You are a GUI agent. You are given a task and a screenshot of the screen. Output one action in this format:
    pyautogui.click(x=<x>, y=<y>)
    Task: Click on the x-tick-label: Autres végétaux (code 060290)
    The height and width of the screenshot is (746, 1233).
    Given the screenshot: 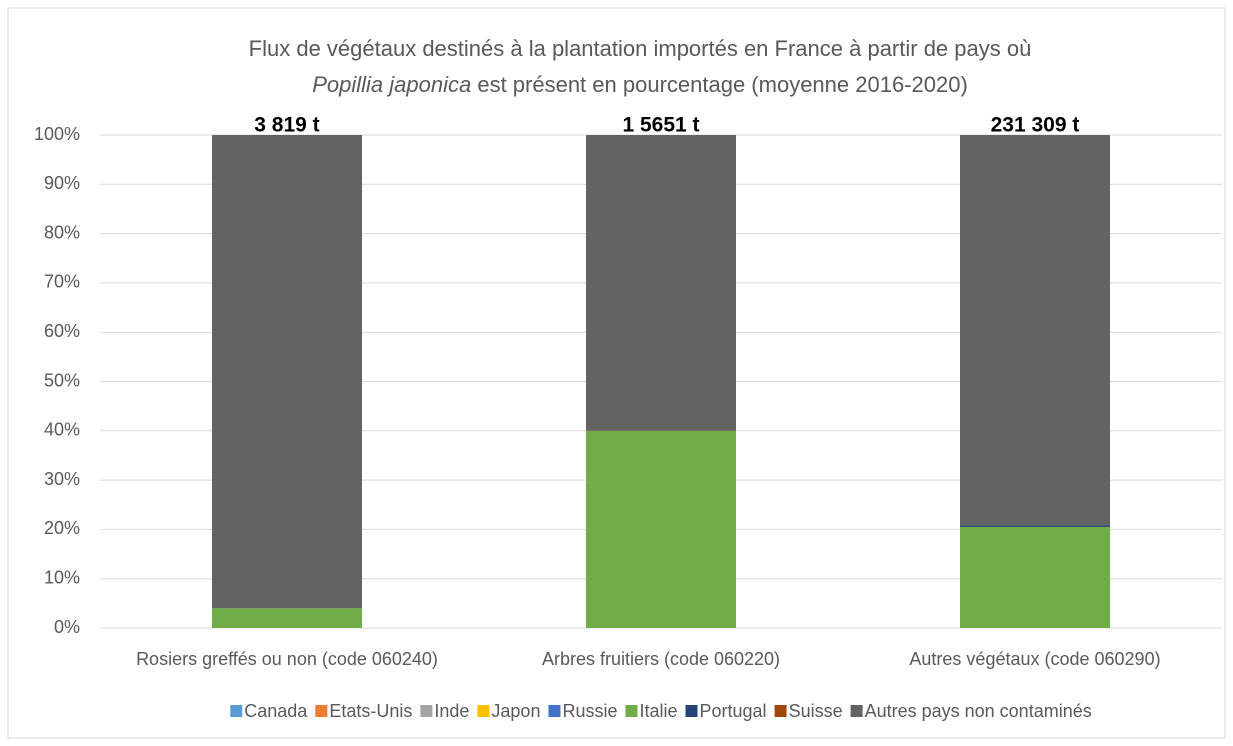 What is the action you would take?
    pyautogui.click(x=1034, y=659)
    